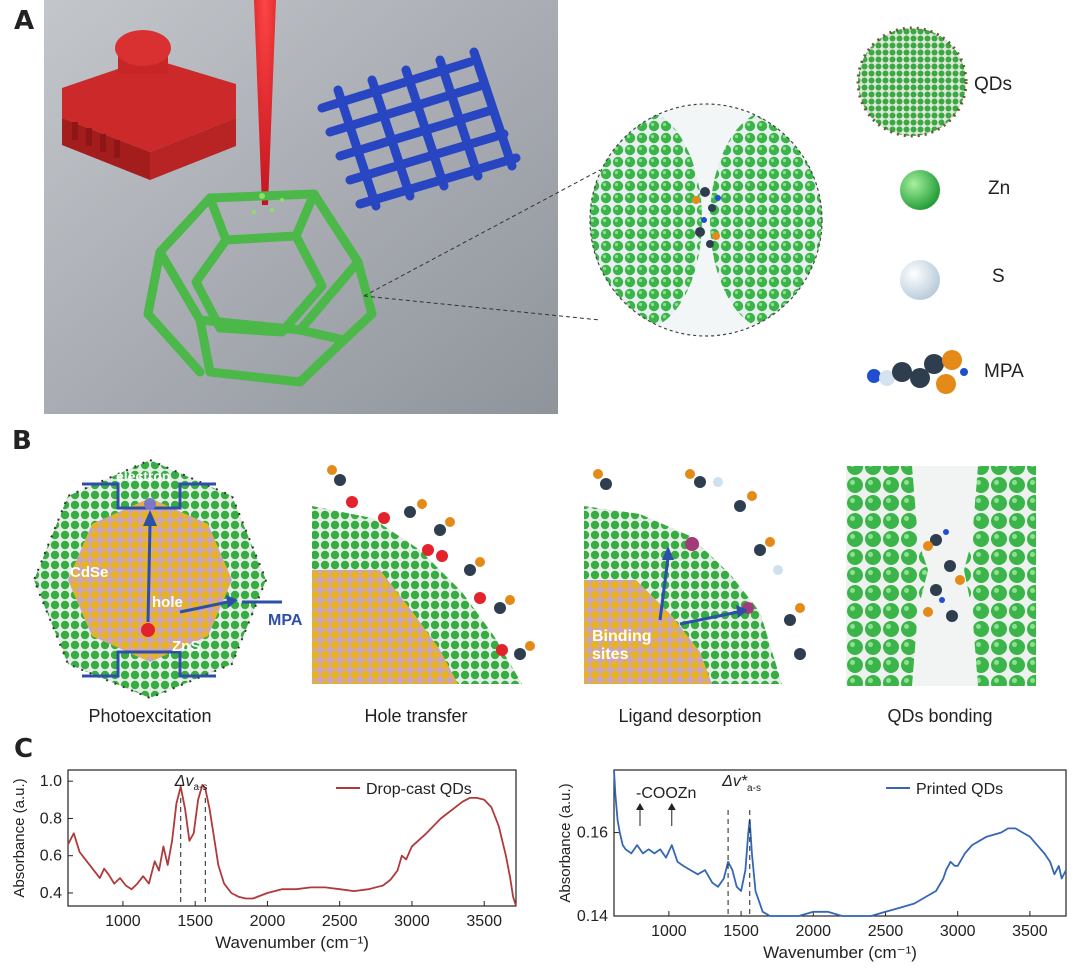 The width and height of the screenshot is (1080, 979). I want to click on legend-label: Printed QDs, so click(959, 789).